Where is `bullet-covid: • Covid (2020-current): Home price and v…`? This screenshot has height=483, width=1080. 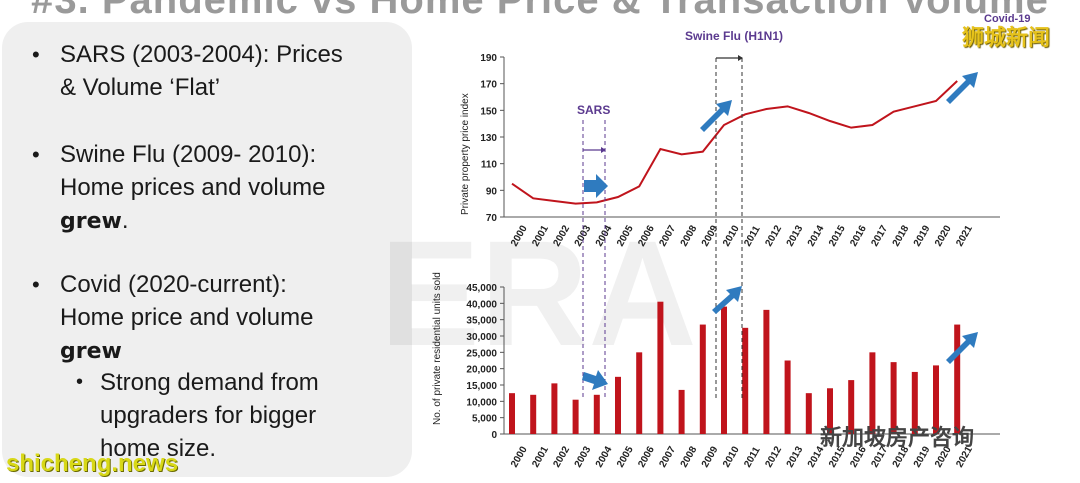 bullet-covid: • Covid (2020-current): Home price and v… is located at coordinates (173, 318).